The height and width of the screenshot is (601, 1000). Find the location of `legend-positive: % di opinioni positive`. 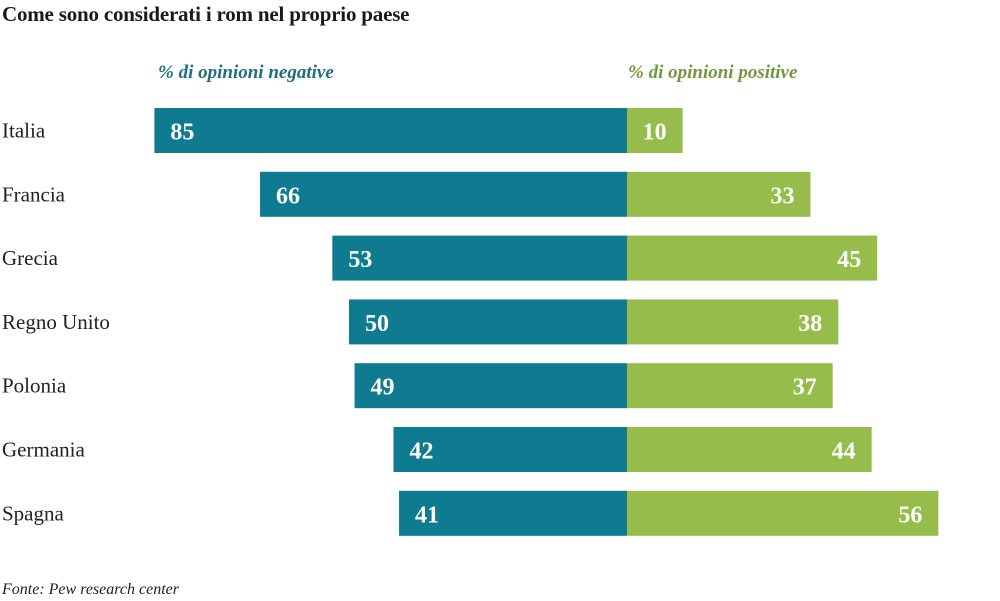

legend-positive: % di opinioni positive is located at coordinates (713, 72).